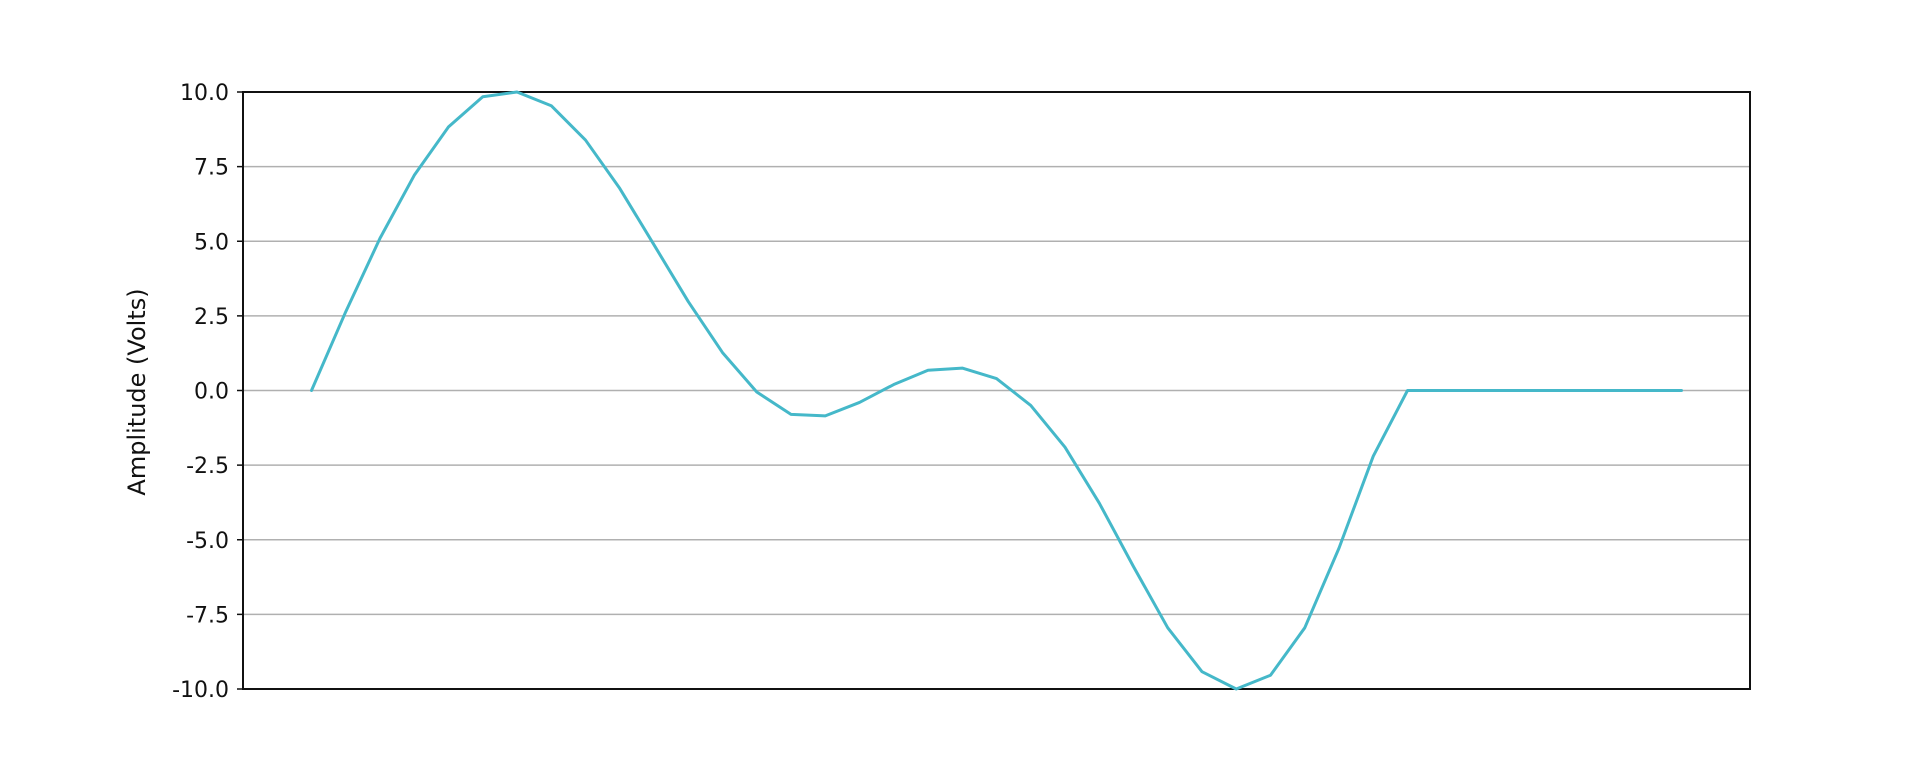 This screenshot has height=768, width=1920. I want to click on y-tick-label: -10.0, so click(200, 690).